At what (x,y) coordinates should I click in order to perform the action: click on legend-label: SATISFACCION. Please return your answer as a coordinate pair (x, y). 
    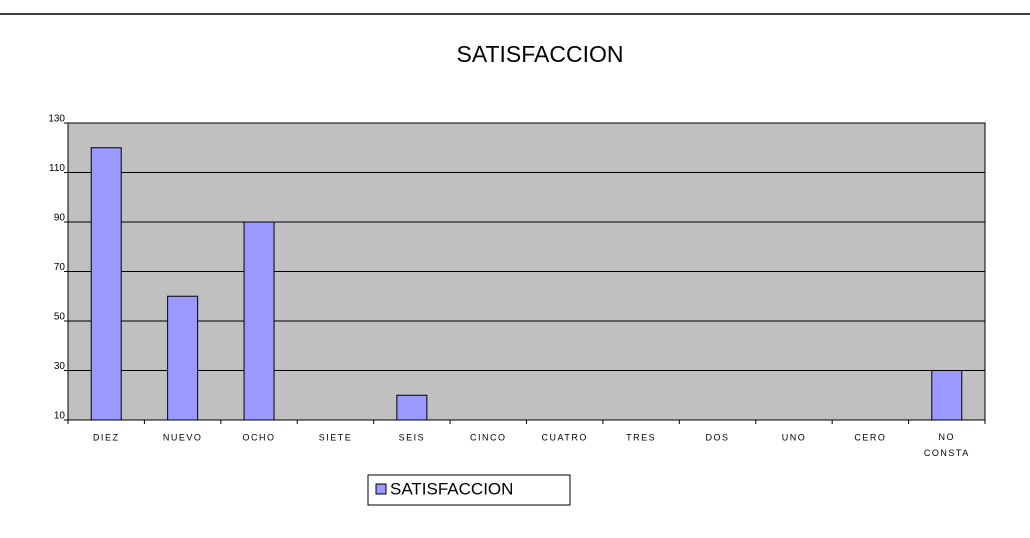
    Looking at the image, I should click on (451, 488).